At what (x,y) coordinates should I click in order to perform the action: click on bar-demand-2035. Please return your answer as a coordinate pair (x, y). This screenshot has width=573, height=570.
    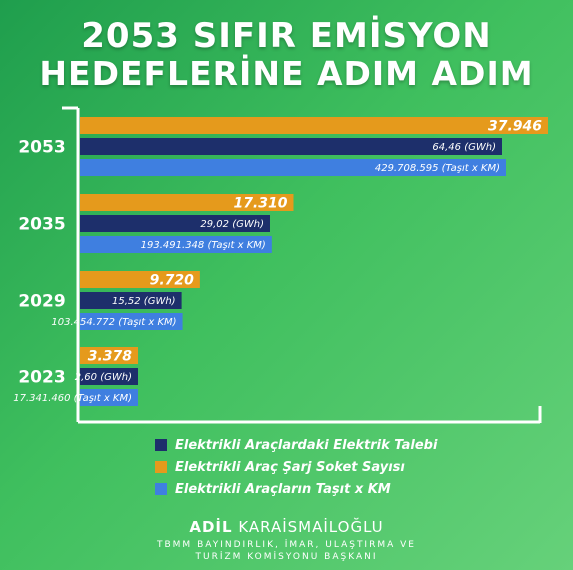
    Looking at the image, I should click on (175, 223).